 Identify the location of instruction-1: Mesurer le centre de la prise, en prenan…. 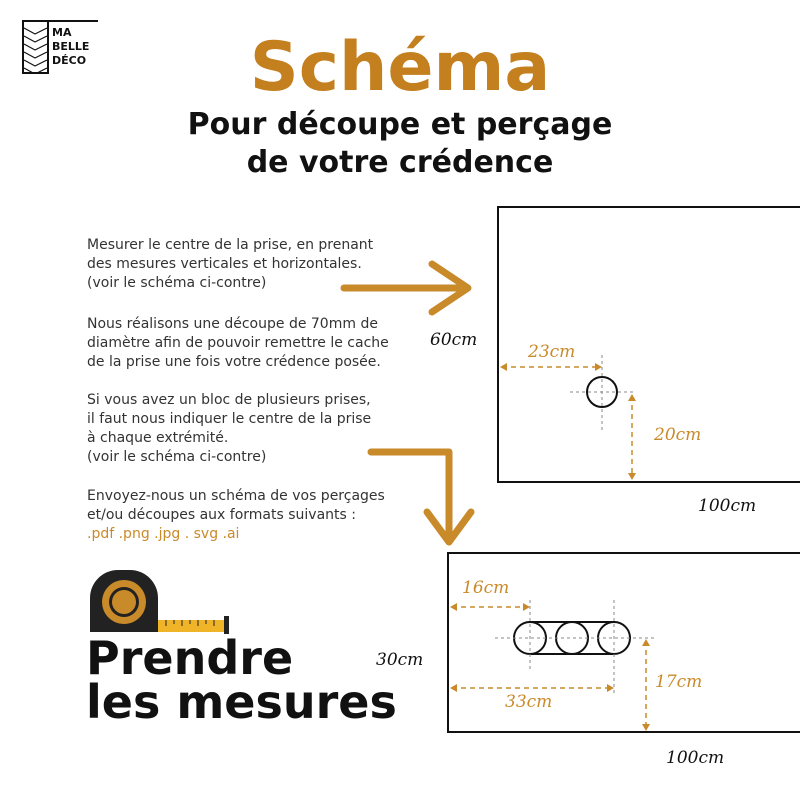
(230, 264).